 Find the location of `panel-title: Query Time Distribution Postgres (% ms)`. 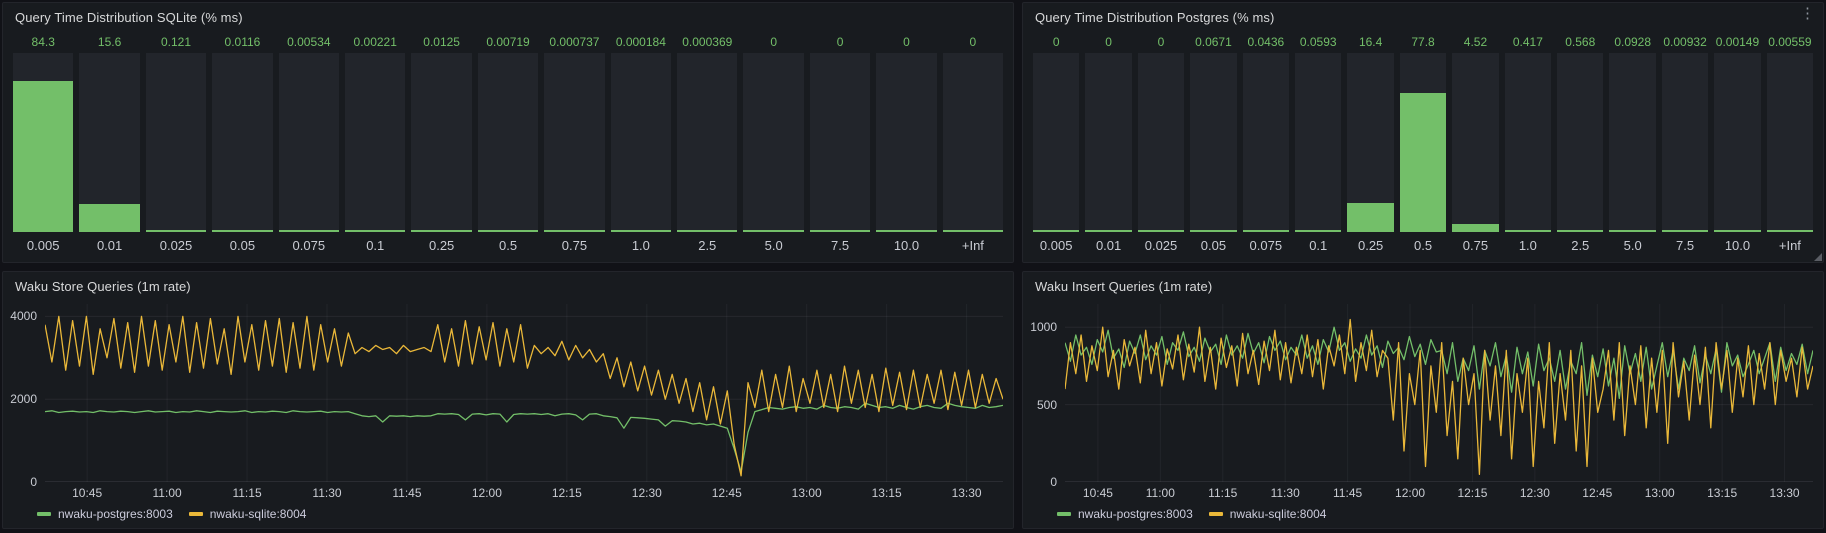

panel-title: Query Time Distribution Postgres (% ms) is located at coordinates (1155, 17).